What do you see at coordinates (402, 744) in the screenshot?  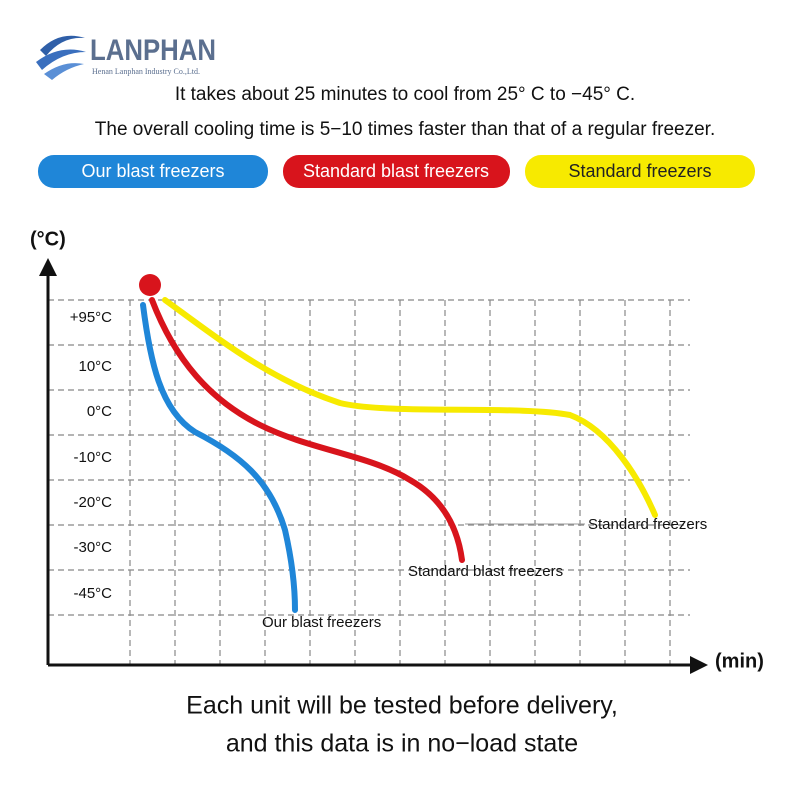 I see `footer-text: and this data is in no−load state` at bounding box center [402, 744].